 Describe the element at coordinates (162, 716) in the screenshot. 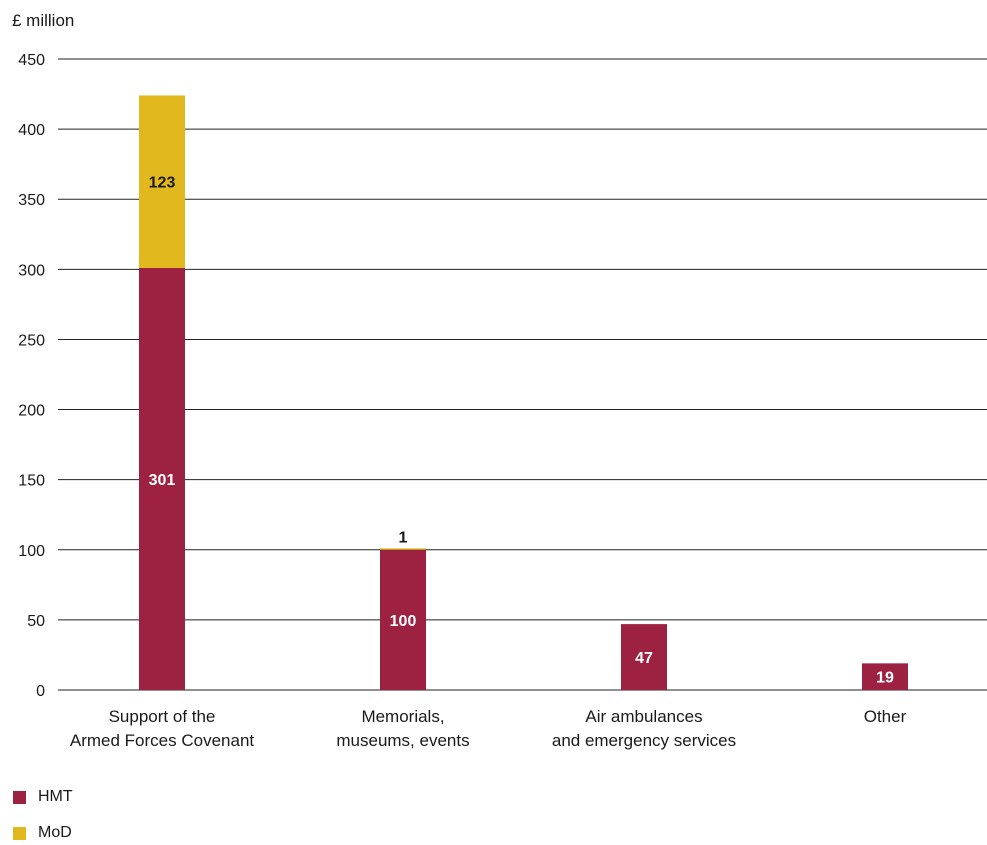

I see `x-tick-label: Support of the` at that location.